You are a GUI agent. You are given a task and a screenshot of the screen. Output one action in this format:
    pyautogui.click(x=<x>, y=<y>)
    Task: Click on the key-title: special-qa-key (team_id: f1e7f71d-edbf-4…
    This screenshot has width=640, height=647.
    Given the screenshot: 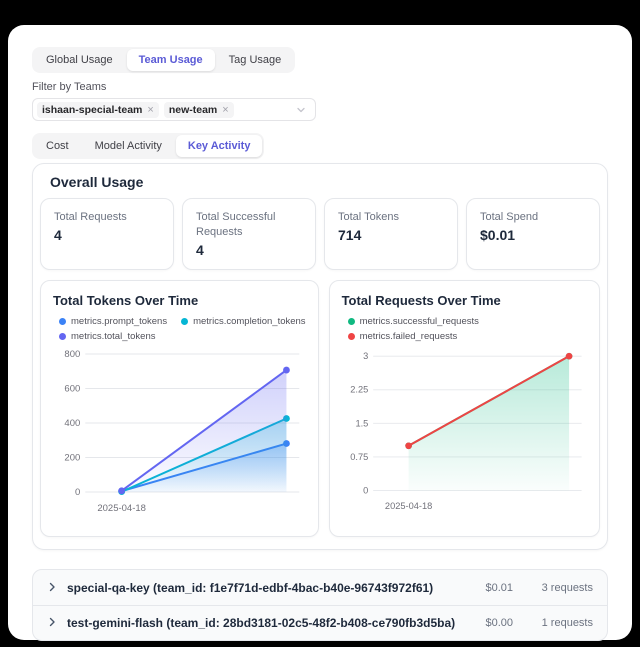 What is the action you would take?
    pyautogui.click(x=250, y=587)
    